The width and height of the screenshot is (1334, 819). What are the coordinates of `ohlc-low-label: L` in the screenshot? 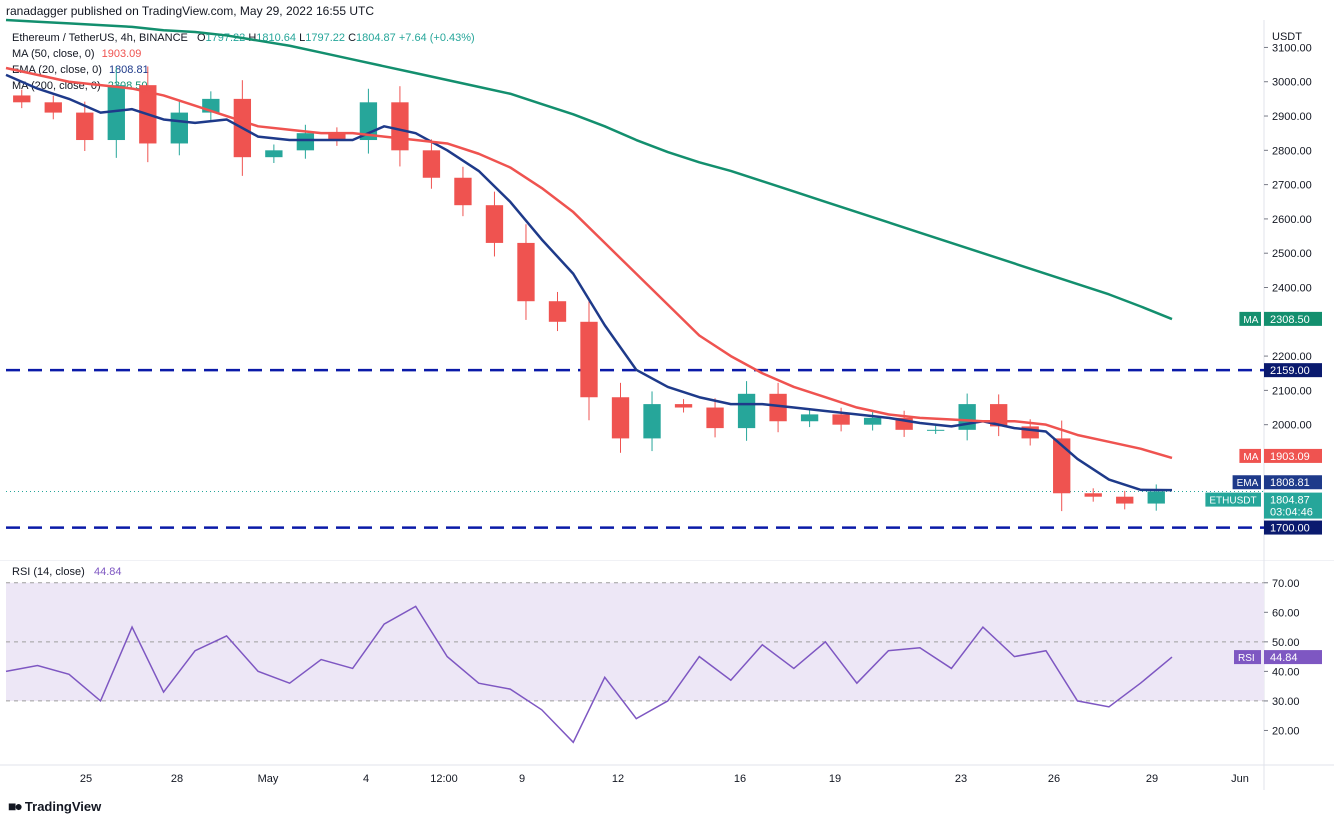 It's located at (302, 38).